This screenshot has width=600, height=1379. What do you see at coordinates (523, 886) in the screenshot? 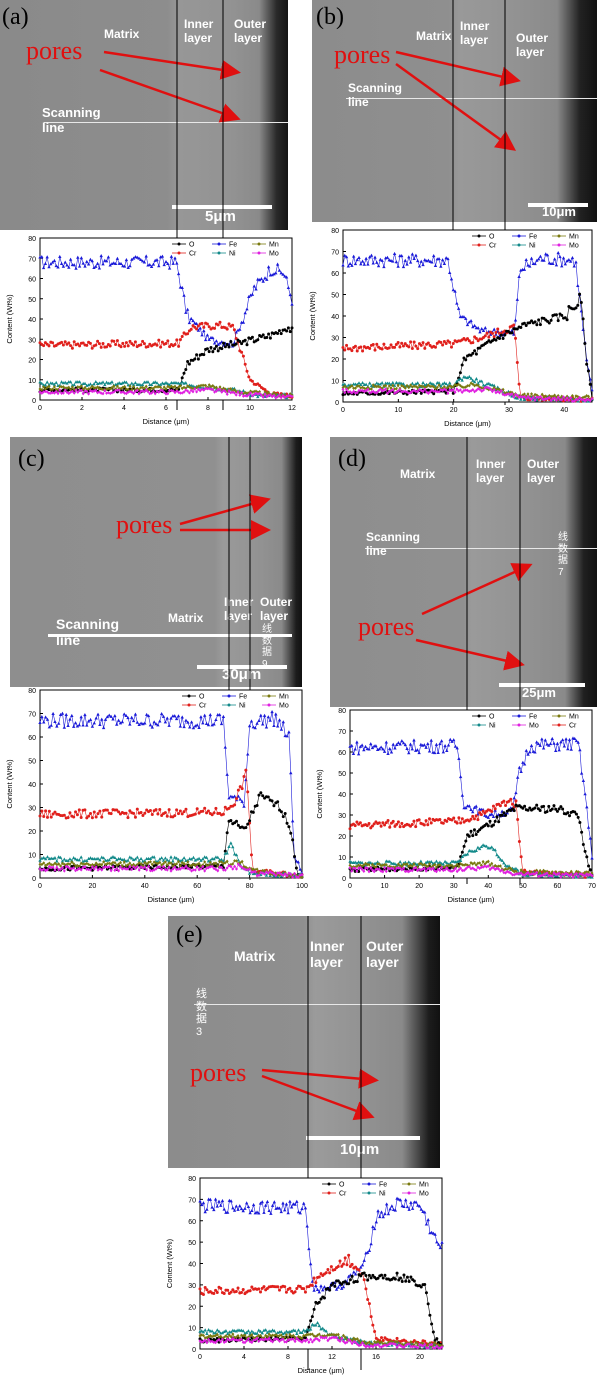
I see `x-tick-label: 50` at bounding box center [523, 886].